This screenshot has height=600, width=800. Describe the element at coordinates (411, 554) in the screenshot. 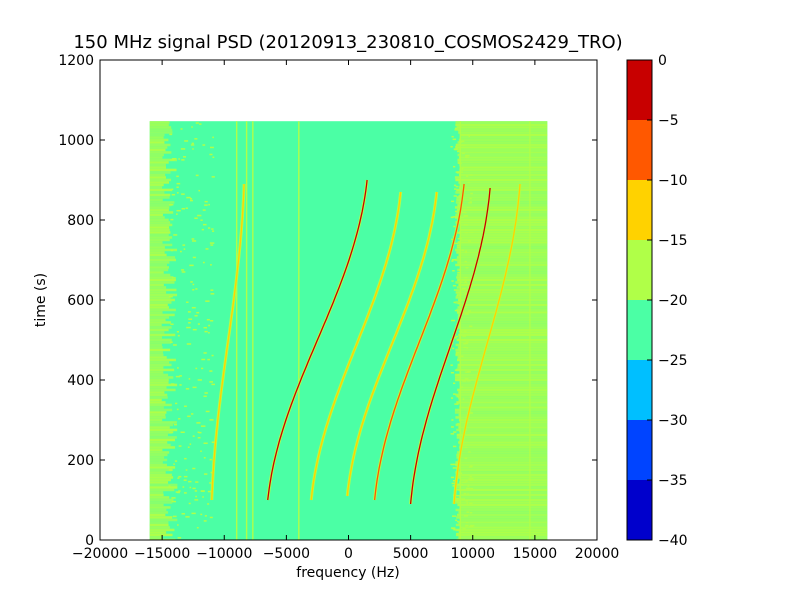

I see `x-tick-label: 5000` at that location.